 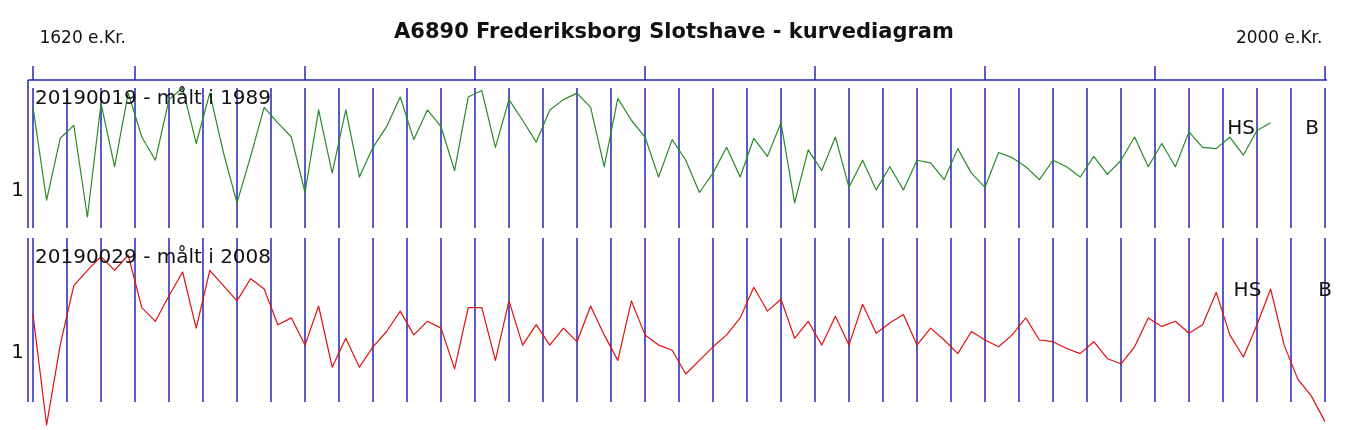 I want to click on chart-title: A6890 Frederiksborg Slotshave - kurvediagram, so click(x=674, y=31).